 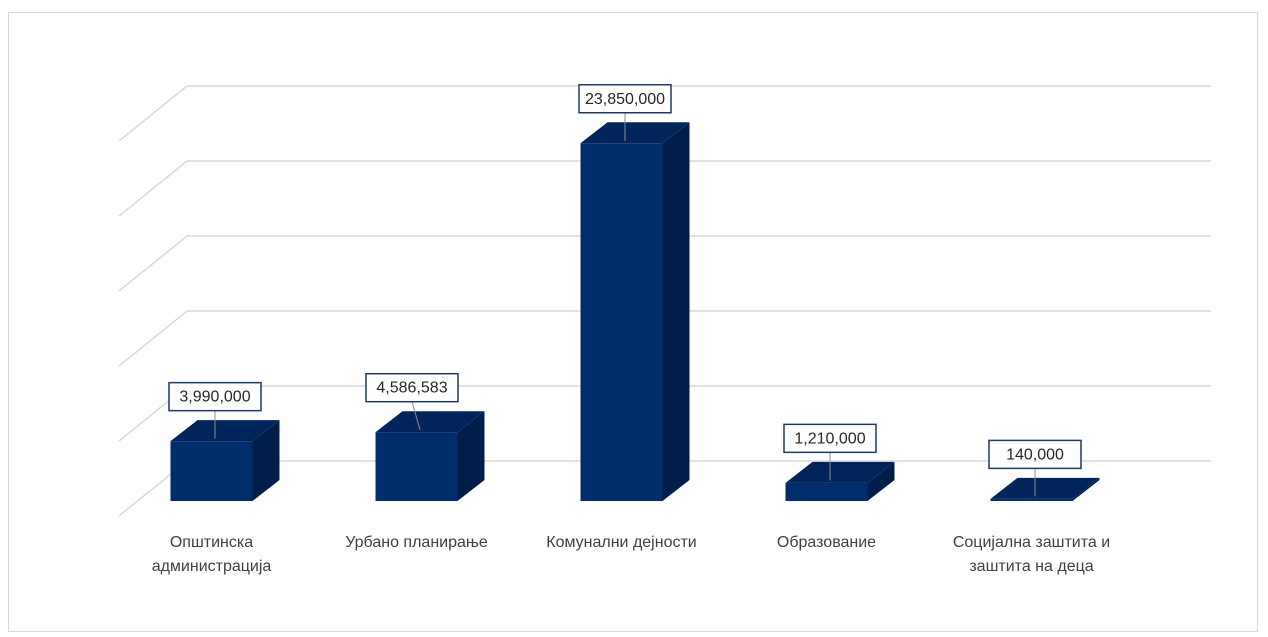 I want to click on data-label-value: 23,850,000, so click(x=625, y=99).